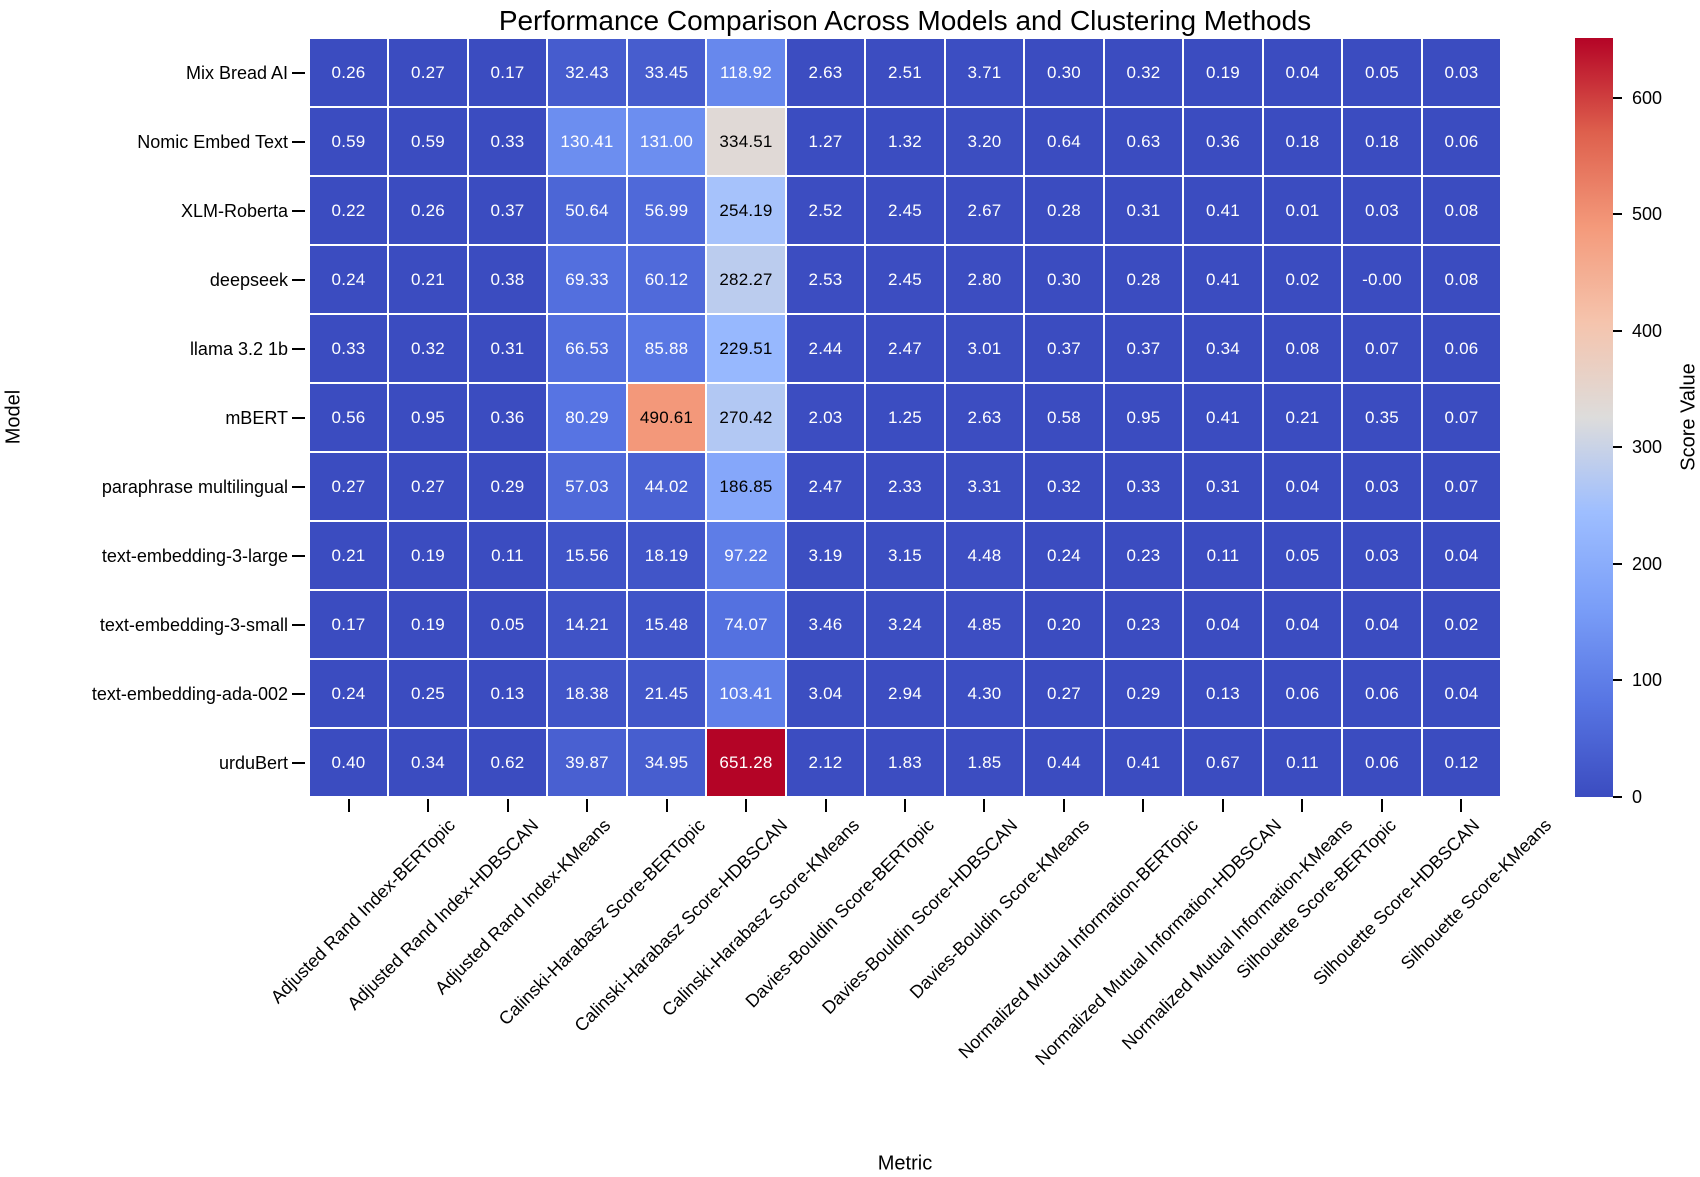 The image size is (1700, 1177). I want to click on y-tick-label: Mix Bread AI, so click(236, 72).